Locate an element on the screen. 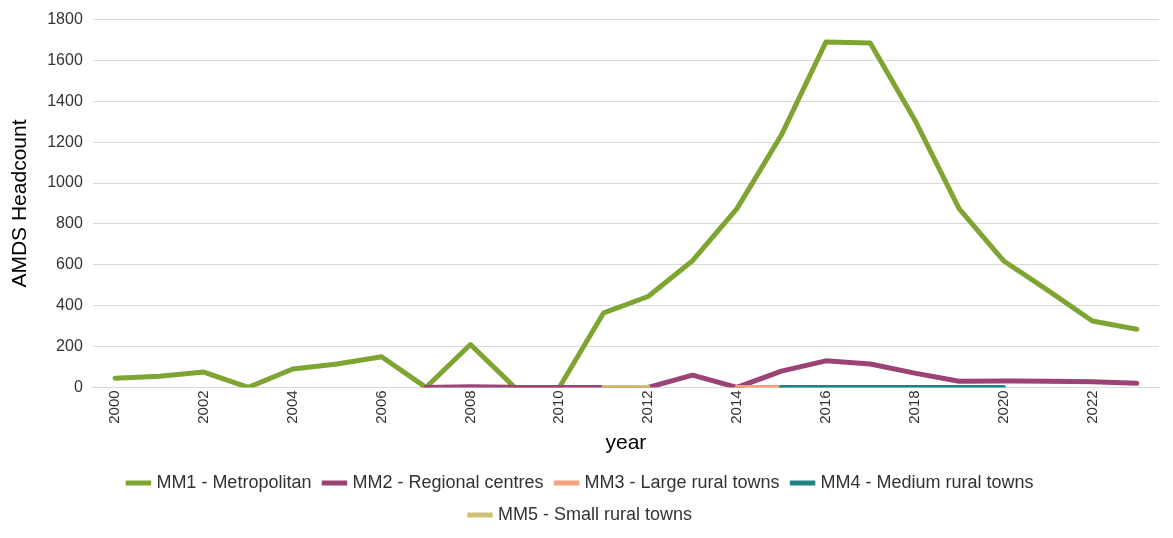 The image size is (1173, 538). x-tick-label: 2022 is located at coordinates (1091, 407).